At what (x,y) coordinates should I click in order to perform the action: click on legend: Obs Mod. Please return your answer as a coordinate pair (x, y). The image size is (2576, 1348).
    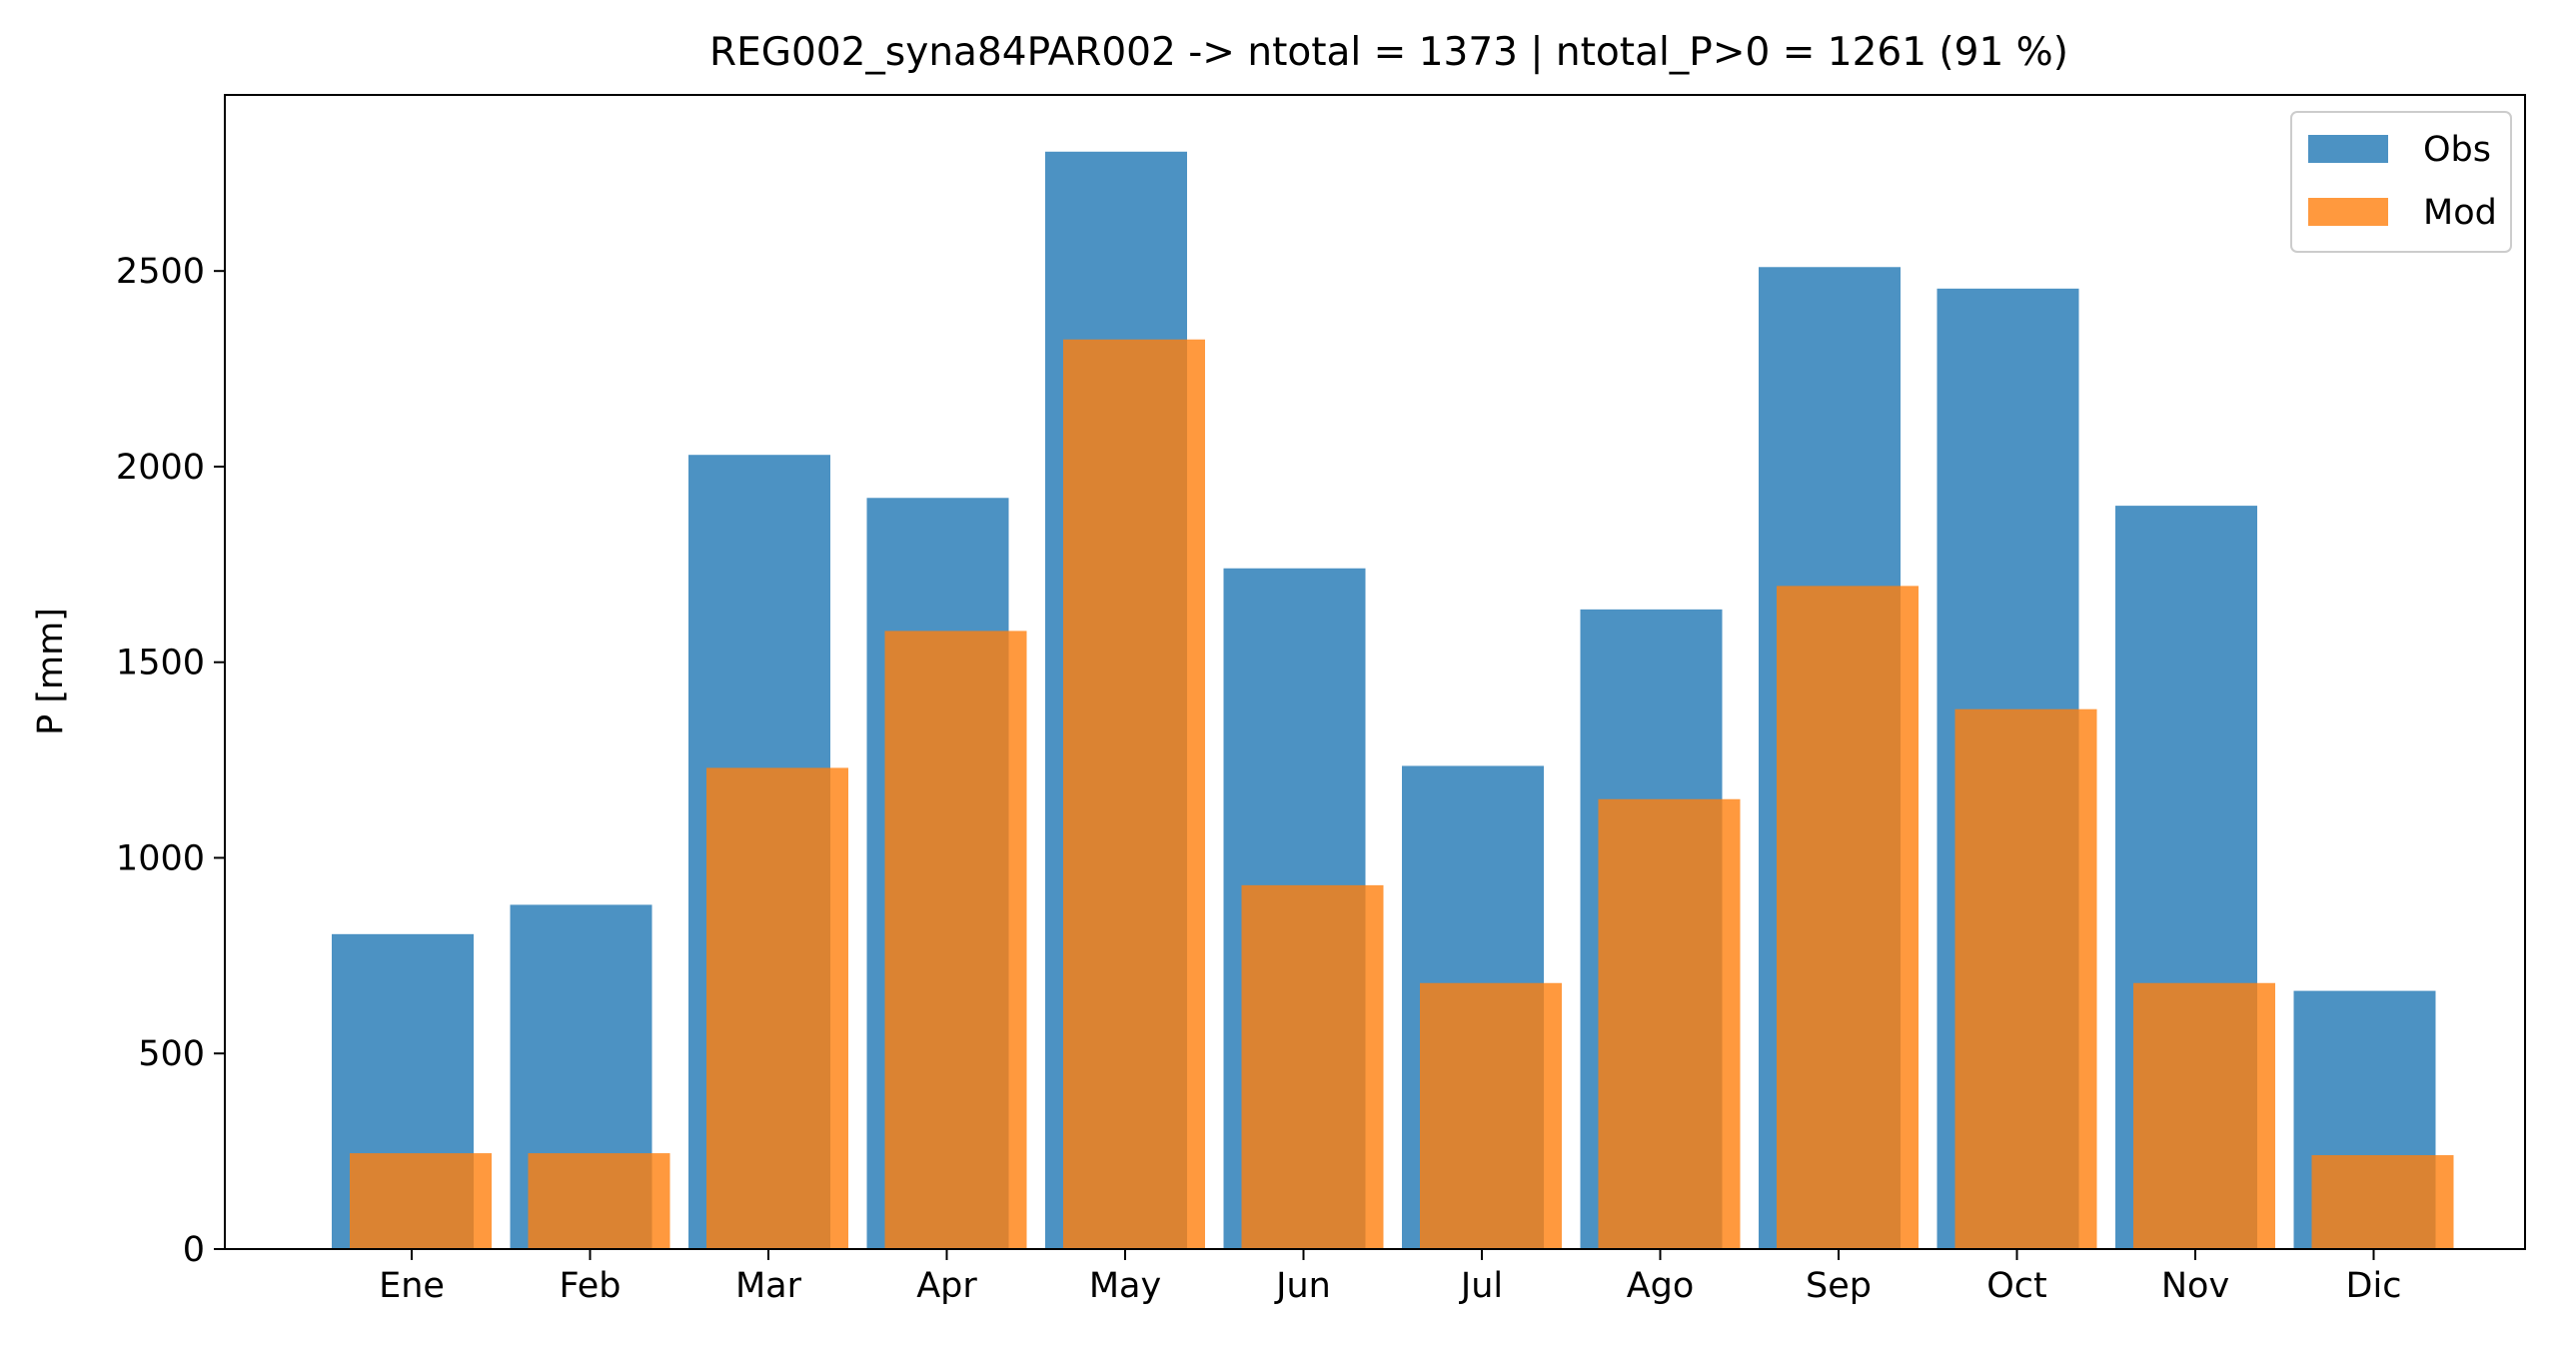
    Looking at the image, I should click on (2401, 182).